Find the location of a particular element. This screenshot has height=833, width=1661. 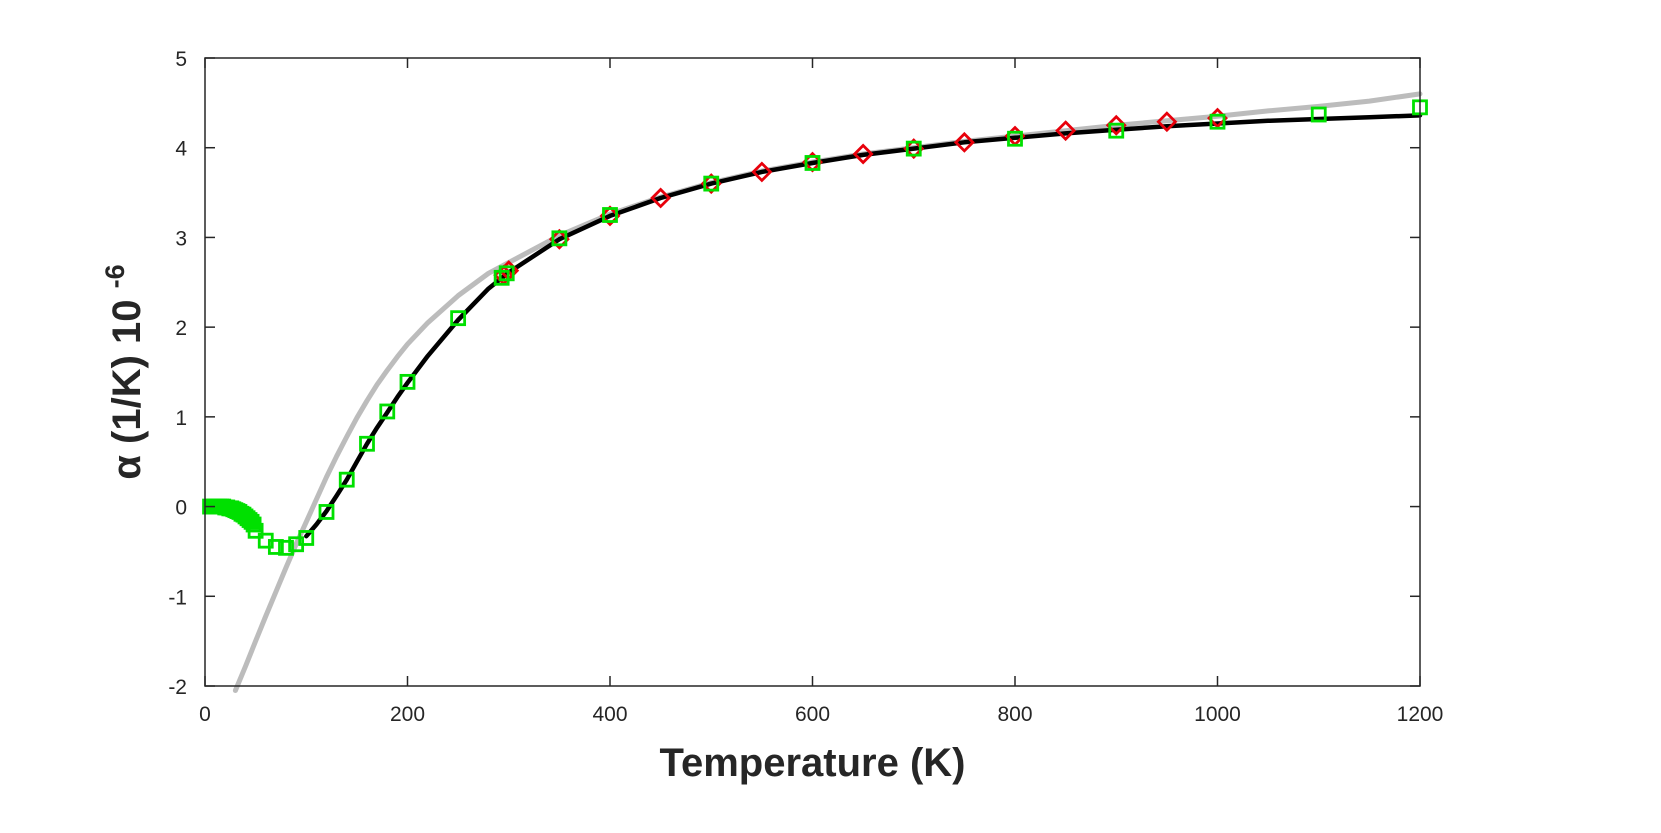

x-axis-title: Temperature (K) is located at coordinates (813, 763).